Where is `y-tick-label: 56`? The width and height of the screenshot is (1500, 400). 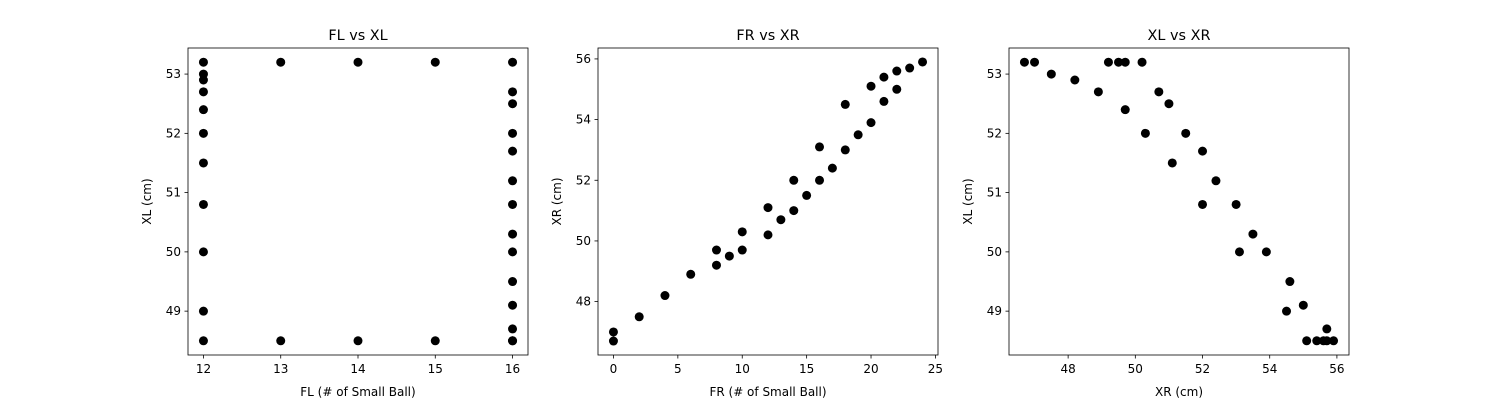 y-tick-label: 56 is located at coordinates (583, 59).